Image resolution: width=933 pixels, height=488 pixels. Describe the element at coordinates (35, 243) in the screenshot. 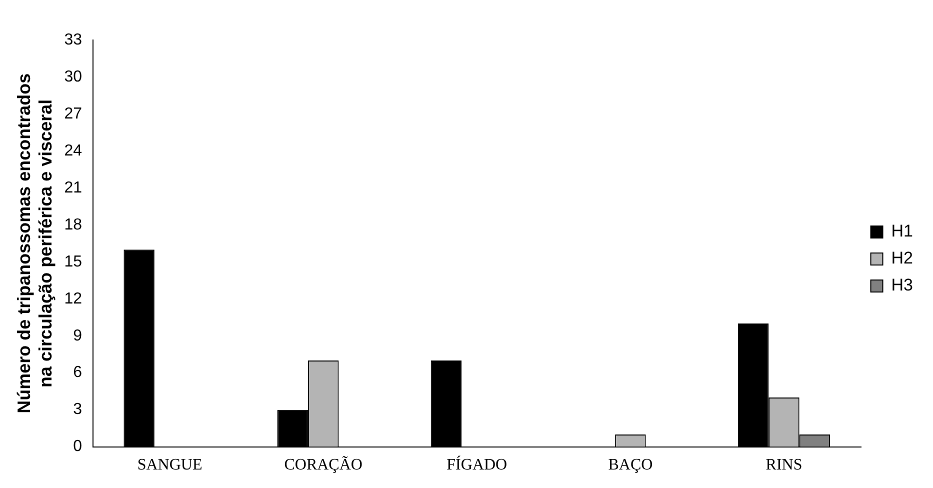

I see `y-axis-title: Número de tripanossomas encontrados na circulação periférica e visceral` at that location.